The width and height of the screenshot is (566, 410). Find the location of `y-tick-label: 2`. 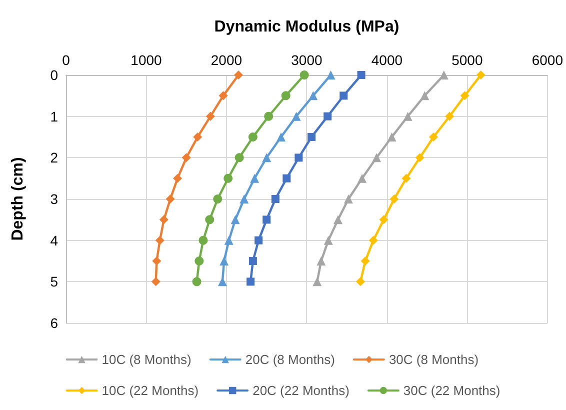

y-tick-label: 2 is located at coordinates (54, 158).